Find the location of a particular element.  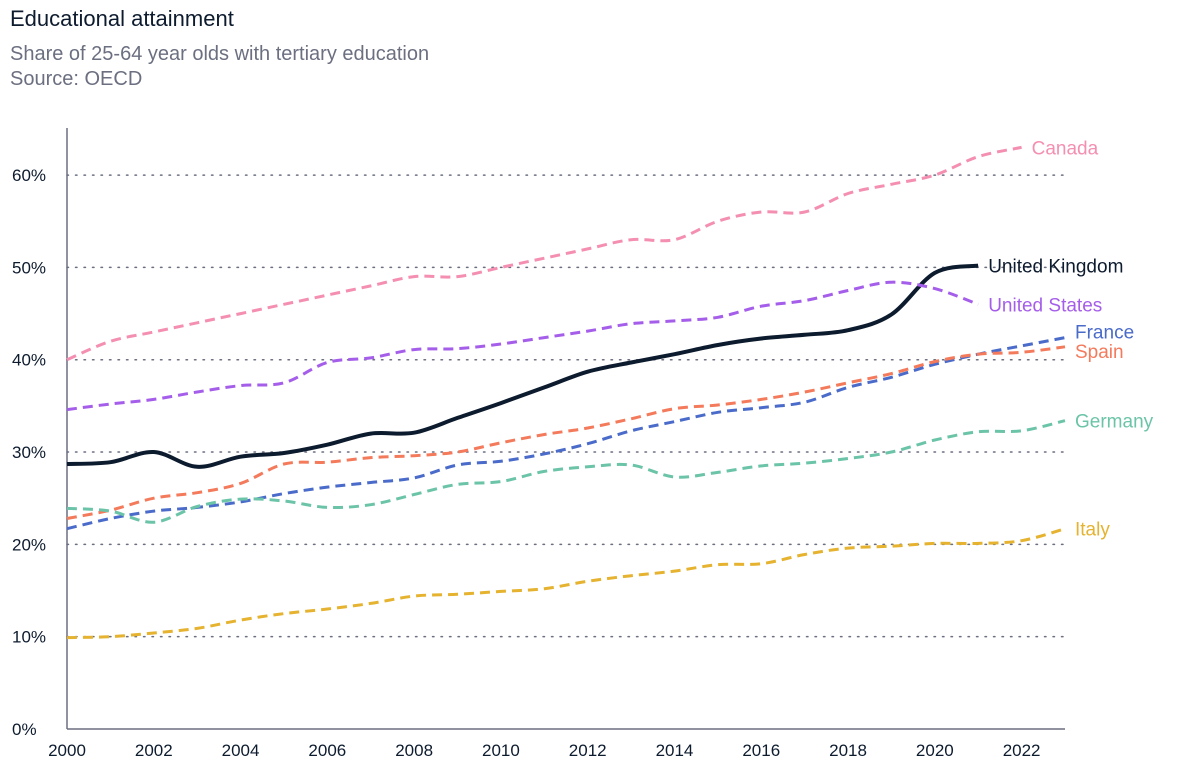

series-label-spain: Spain is located at coordinates (1099, 352).